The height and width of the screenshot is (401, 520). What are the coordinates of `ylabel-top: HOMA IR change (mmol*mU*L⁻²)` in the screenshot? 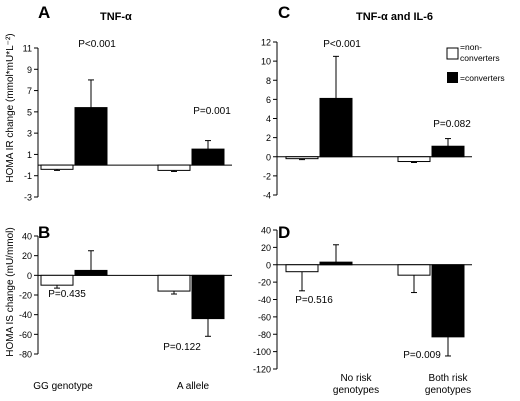 It's located at (10, 107).